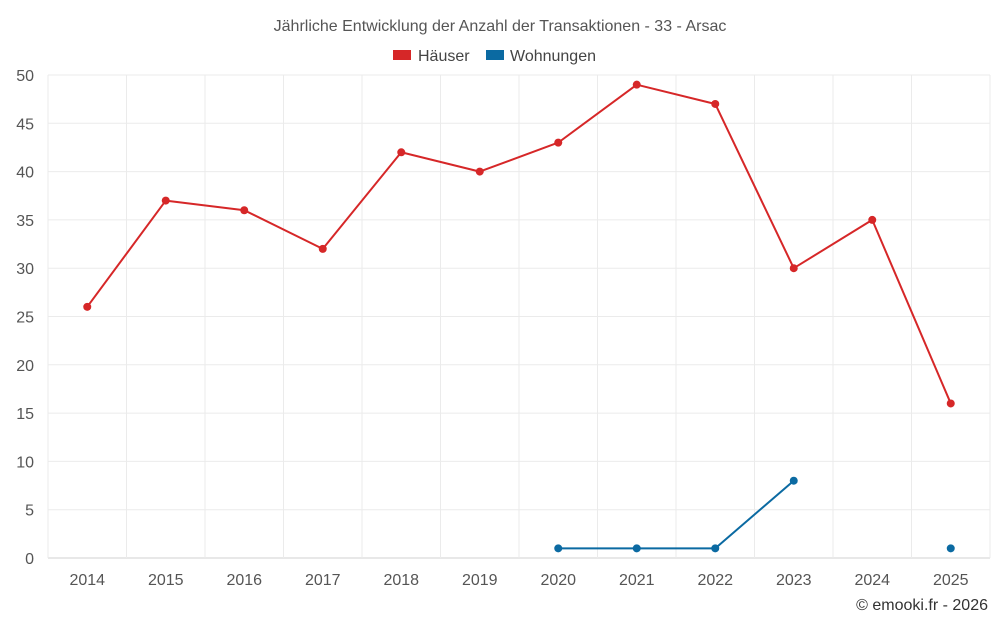  I want to click on x-tick-label: 2024, so click(872, 580).